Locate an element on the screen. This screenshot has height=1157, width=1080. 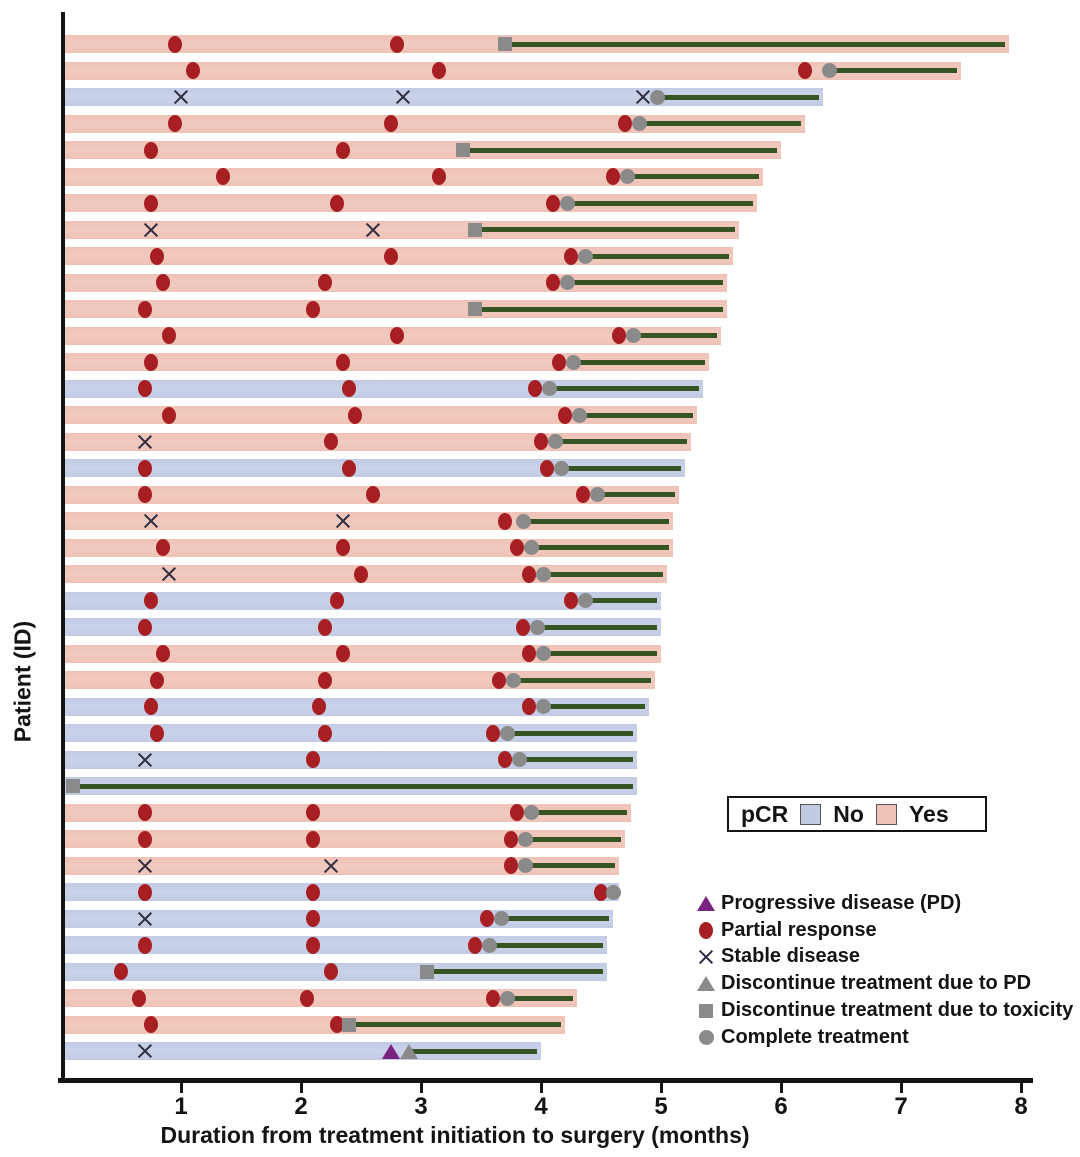
marker-legend-label: Discontinue treatment due to toxicity is located at coordinates (897, 1010).